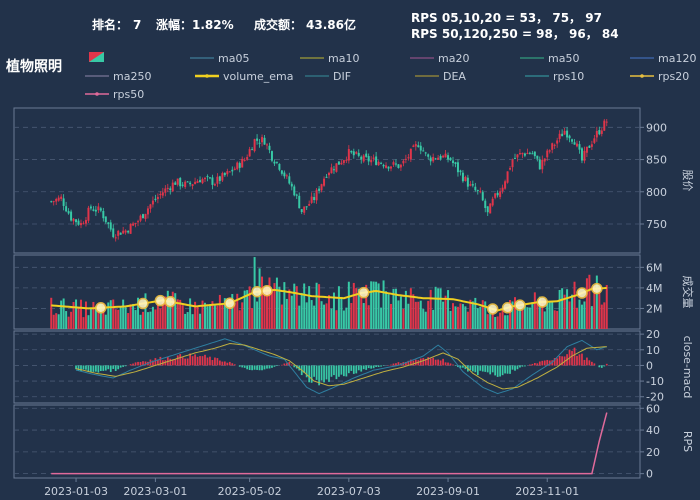 This screenshot has height=500, width=700. Describe the element at coordinates (659, 76) in the screenshot. I see `legend-item-rps20: rps20` at that location.